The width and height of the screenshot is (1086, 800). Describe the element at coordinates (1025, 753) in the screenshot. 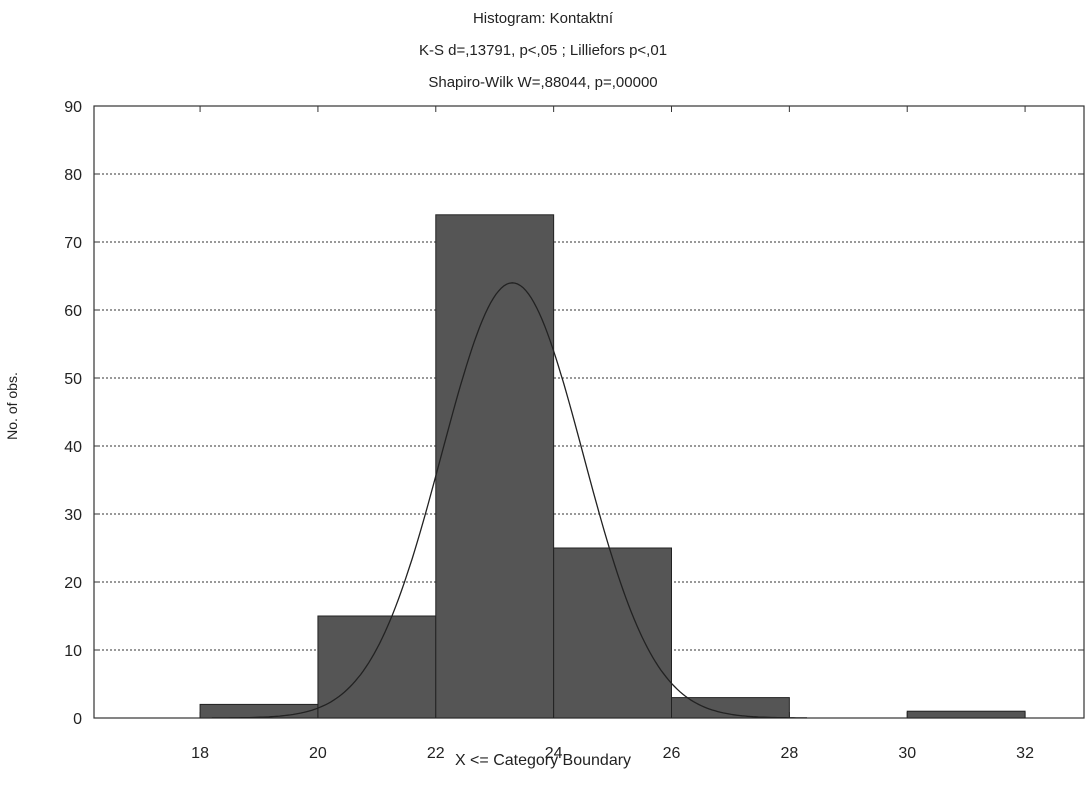

I see `x-tick-label: 32` at that location.